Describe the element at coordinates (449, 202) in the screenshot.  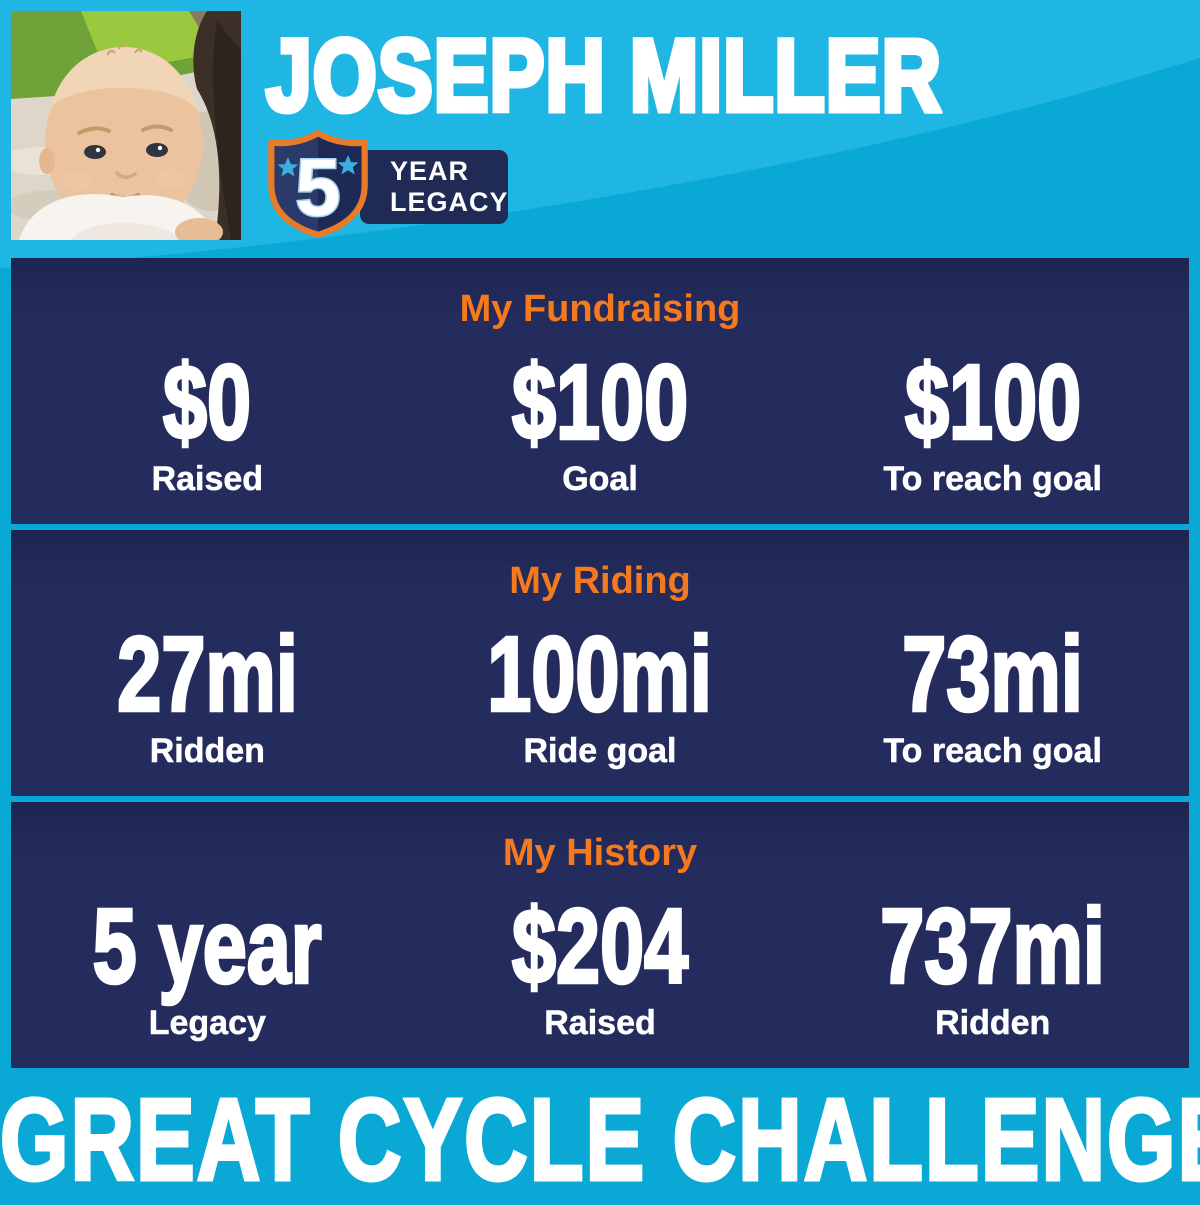
I see `legacy-badge-line2: LEGACY` at that location.